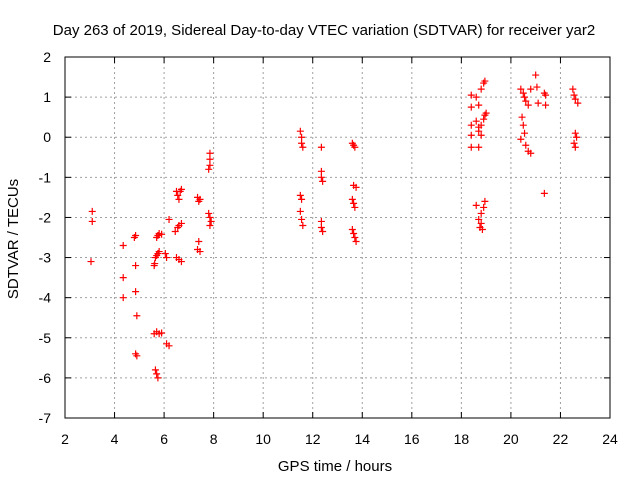 The image size is (640, 480). What do you see at coordinates (45, 378) in the screenshot?
I see `y-tick-label: -6` at bounding box center [45, 378].